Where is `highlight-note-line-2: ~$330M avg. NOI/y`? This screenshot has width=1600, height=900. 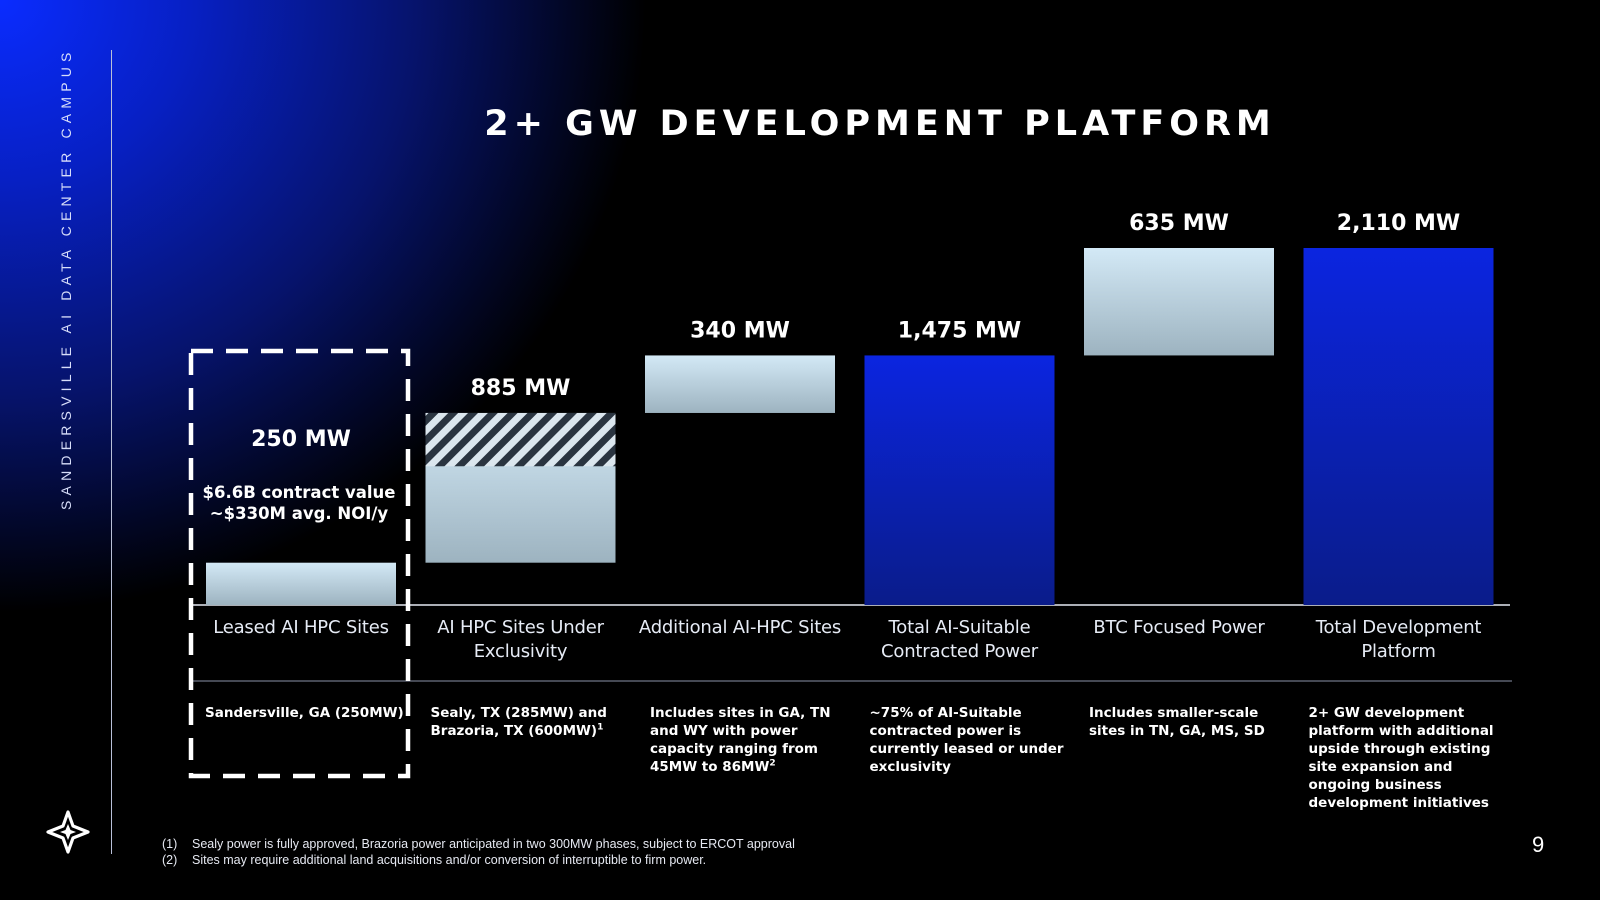
highlight-note-line-2: ~$330M avg. NOI/y is located at coordinates (299, 513).